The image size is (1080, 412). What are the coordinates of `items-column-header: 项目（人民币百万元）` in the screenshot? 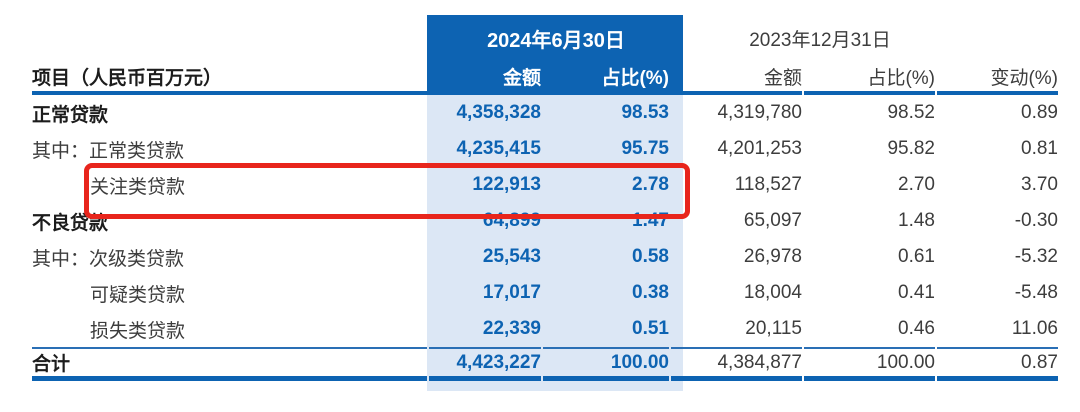 It's located at (229, 78).